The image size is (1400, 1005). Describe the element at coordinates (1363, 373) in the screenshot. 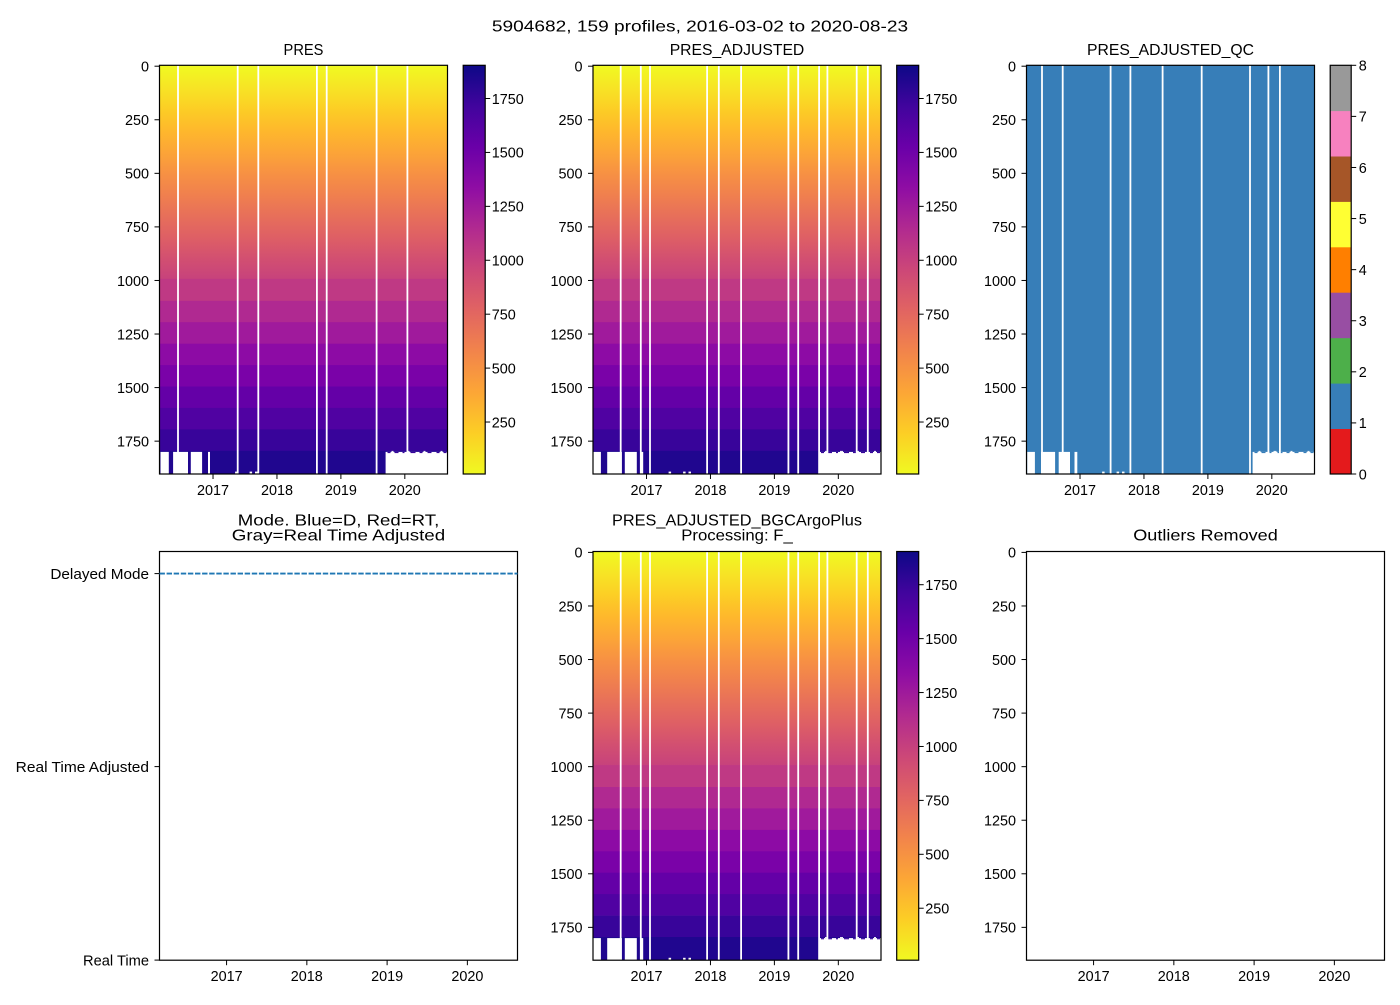

I see `svg-text: 2` at that location.